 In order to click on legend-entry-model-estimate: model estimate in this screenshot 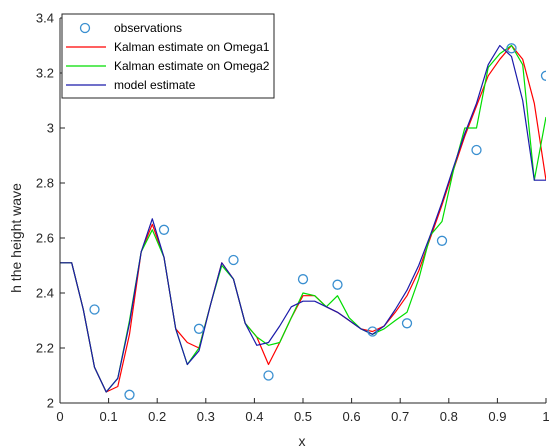, I will do `click(131, 85)`.